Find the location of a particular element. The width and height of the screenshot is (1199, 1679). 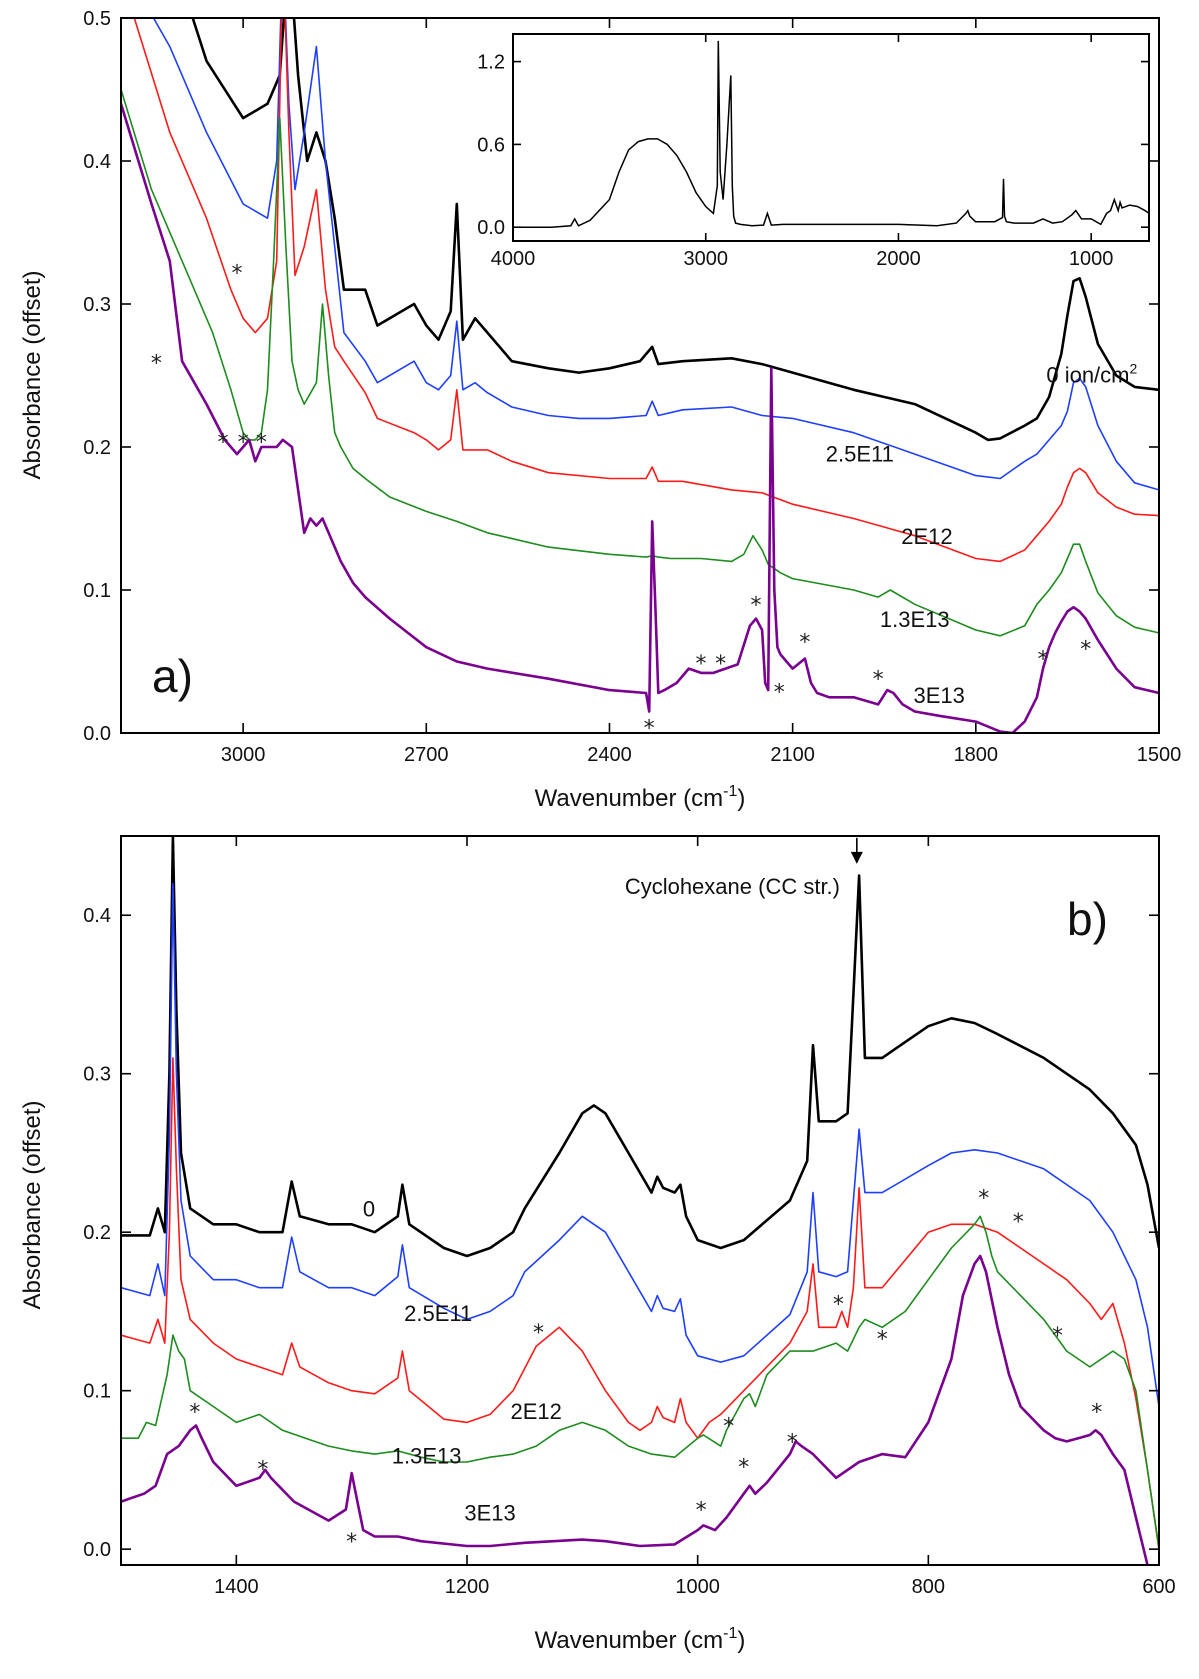

inset-y-tick-label: 1.2 is located at coordinates (491, 63).